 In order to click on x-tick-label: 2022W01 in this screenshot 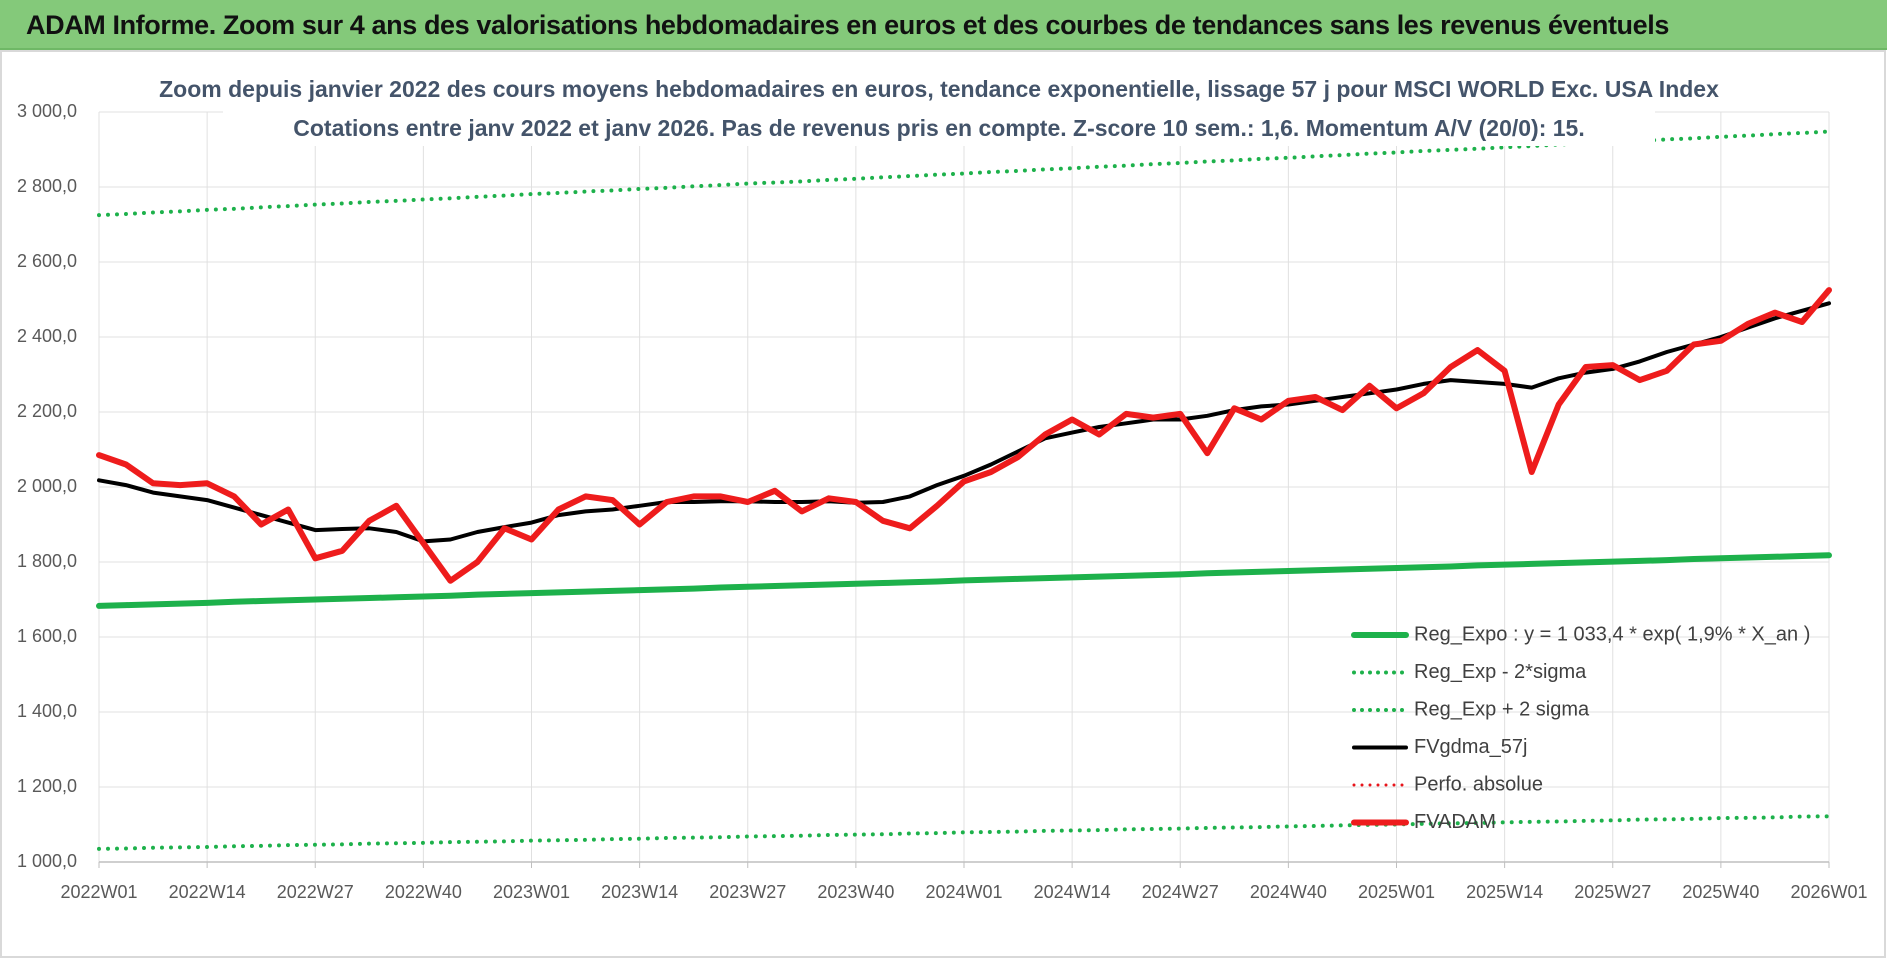, I will do `click(98, 892)`.